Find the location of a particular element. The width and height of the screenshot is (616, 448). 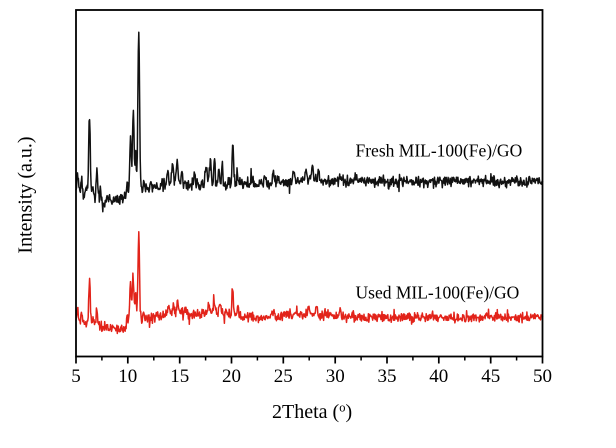

svg-text: 2Theta (o) is located at coordinates (312, 412).